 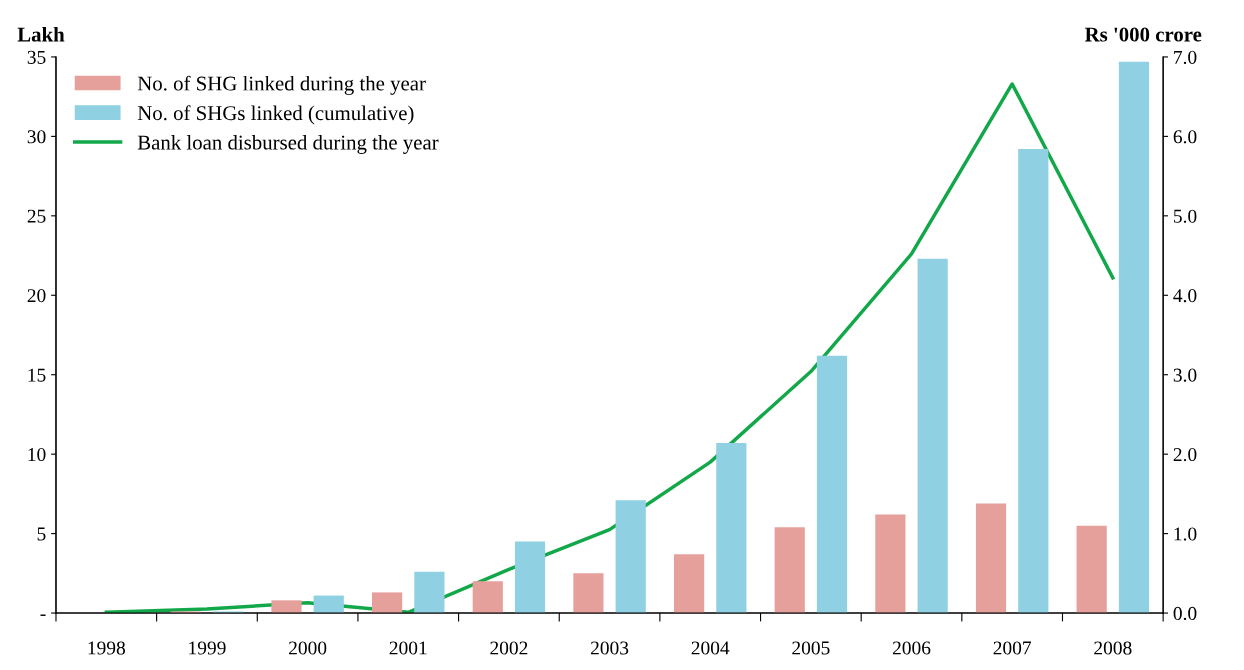 What do you see at coordinates (1185, 375) in the screenshot?
I see `y2-tick-label: 3.0` at bounding box center [1185, 375].